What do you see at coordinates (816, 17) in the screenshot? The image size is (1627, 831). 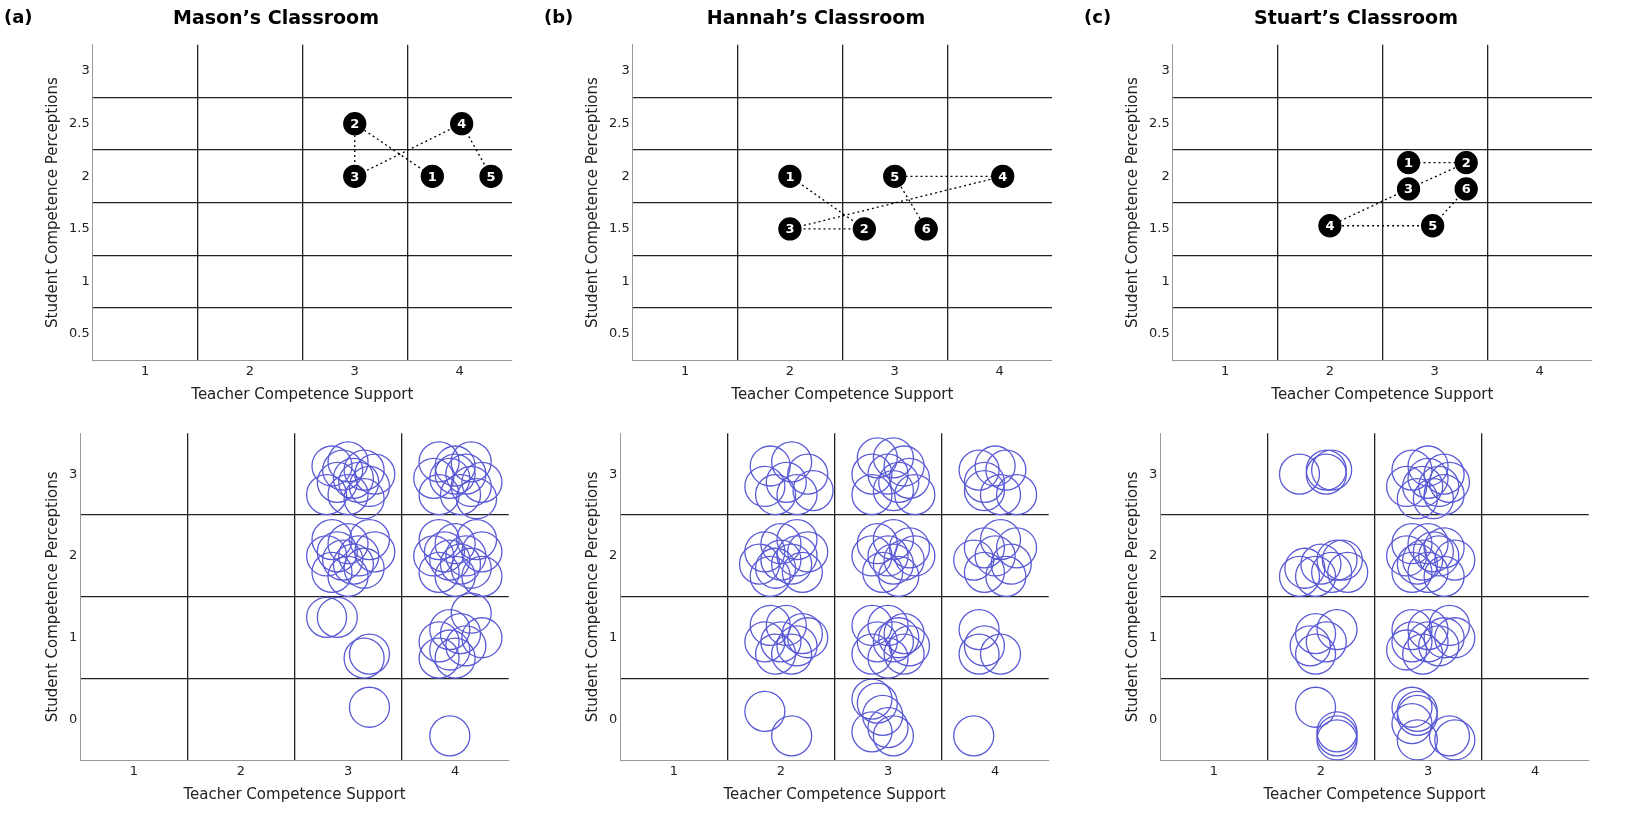 I see `chart-title: Hannah’s Classroom` at bounding box center [816, 17].